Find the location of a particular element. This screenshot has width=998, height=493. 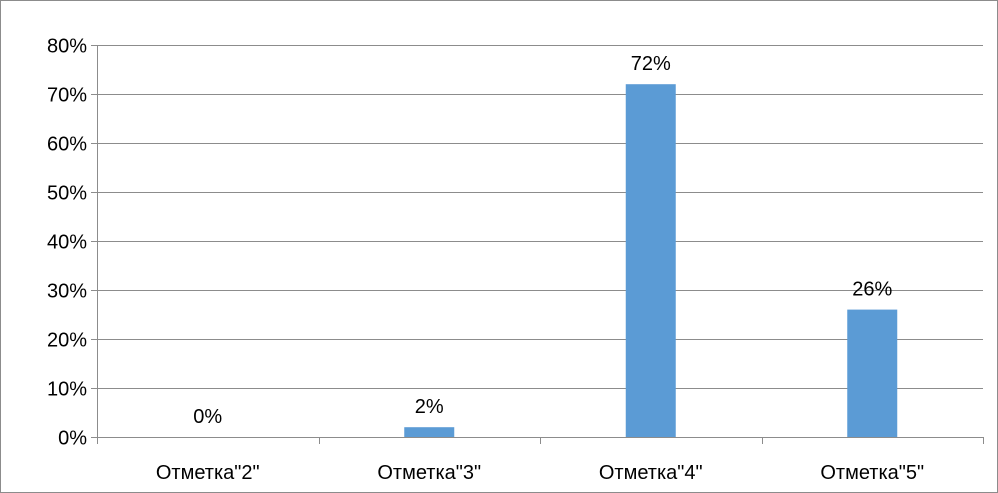

data-label: 72% is located at coordinates (651, 64).